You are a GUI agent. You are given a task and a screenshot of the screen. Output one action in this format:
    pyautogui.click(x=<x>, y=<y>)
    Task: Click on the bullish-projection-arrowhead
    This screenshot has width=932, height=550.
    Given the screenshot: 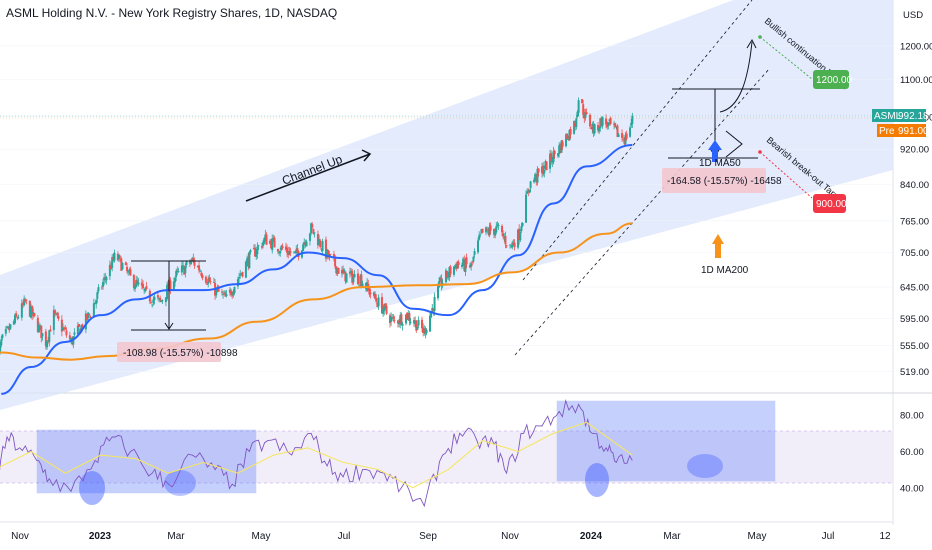 What is the action you would take?
    pyautogui.click(x=751, y=43)
    